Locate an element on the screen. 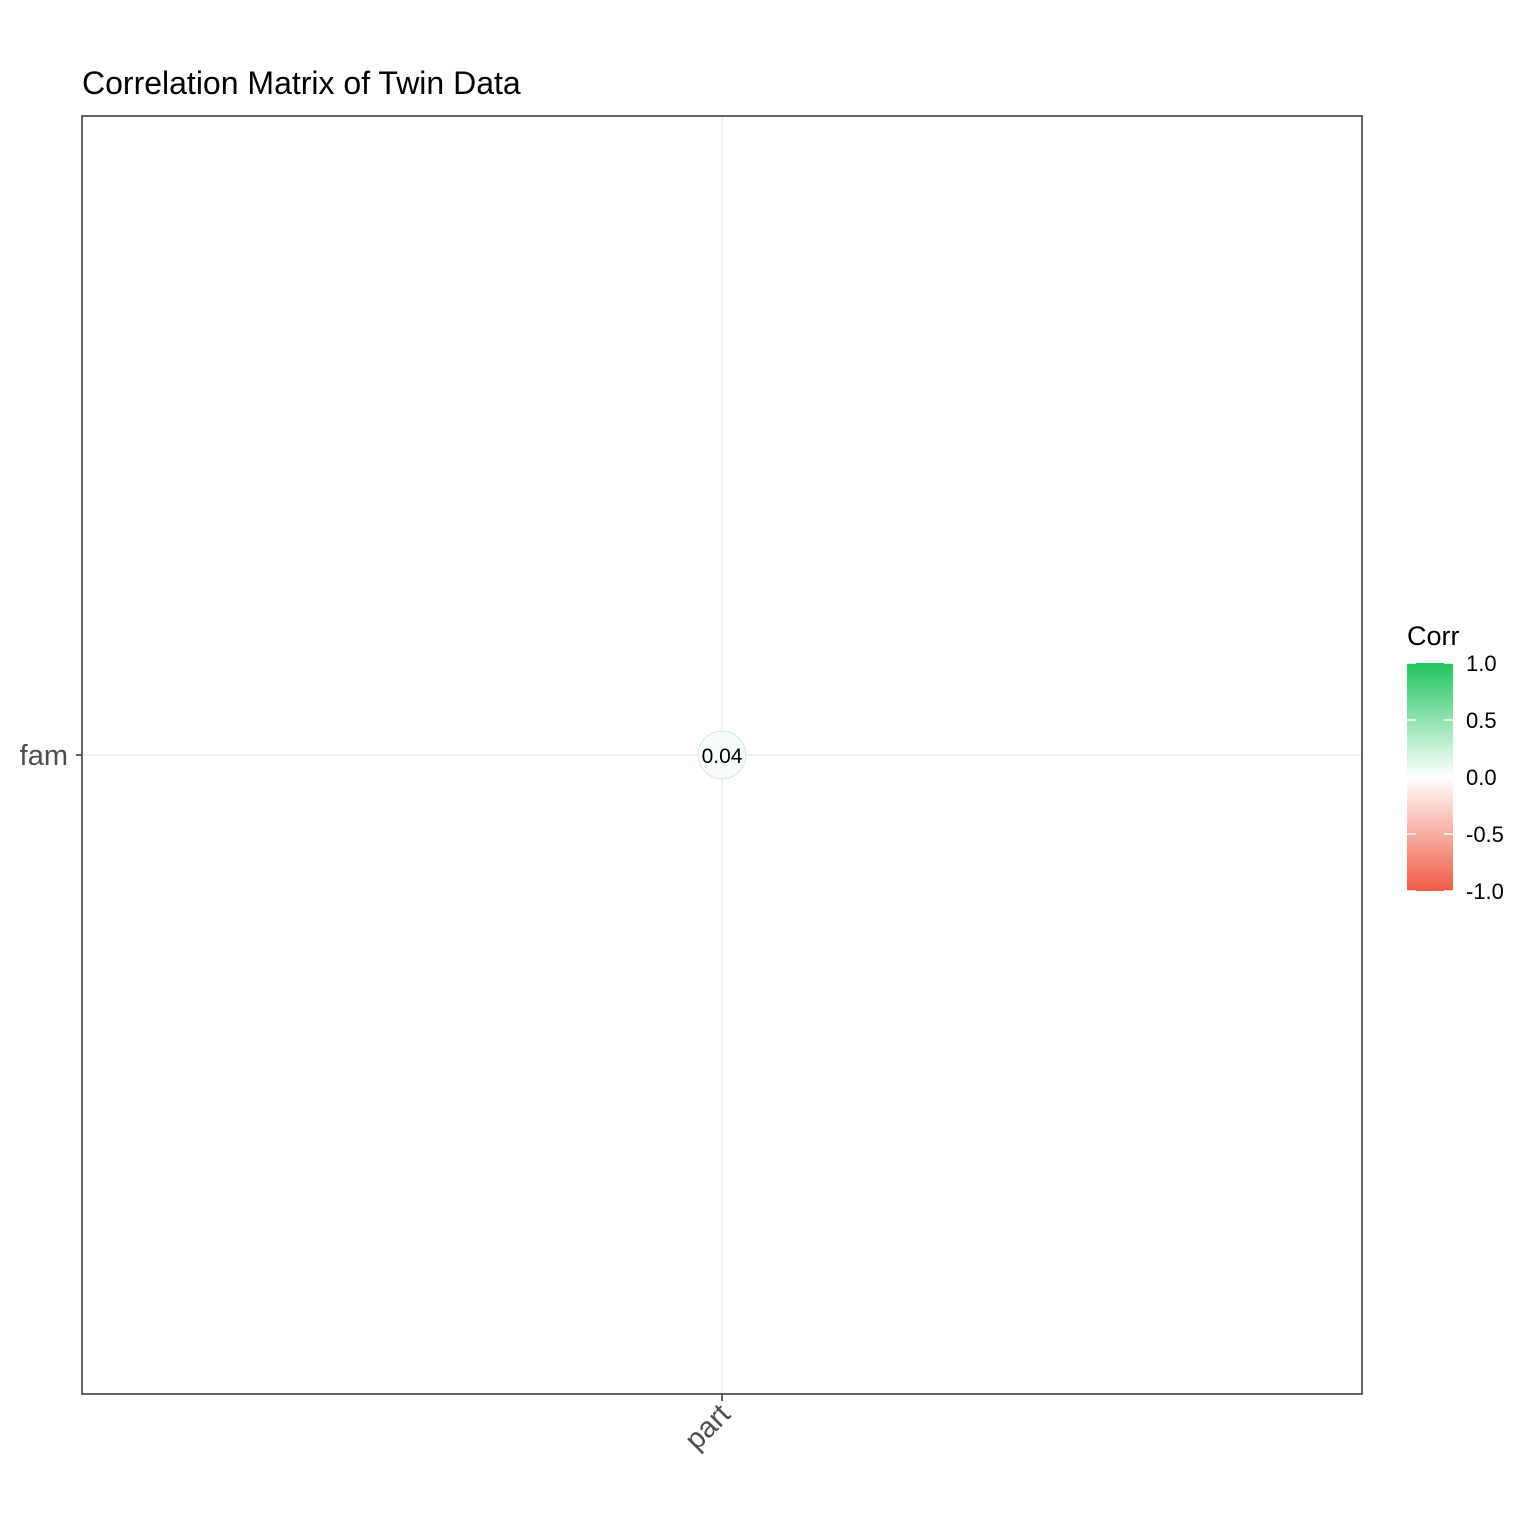 This screenshot has height=1536, width=1536. legend: Corr 1.0 0.5 0.0 -0.5 -1.0 is located at coordinates (1455, 762).